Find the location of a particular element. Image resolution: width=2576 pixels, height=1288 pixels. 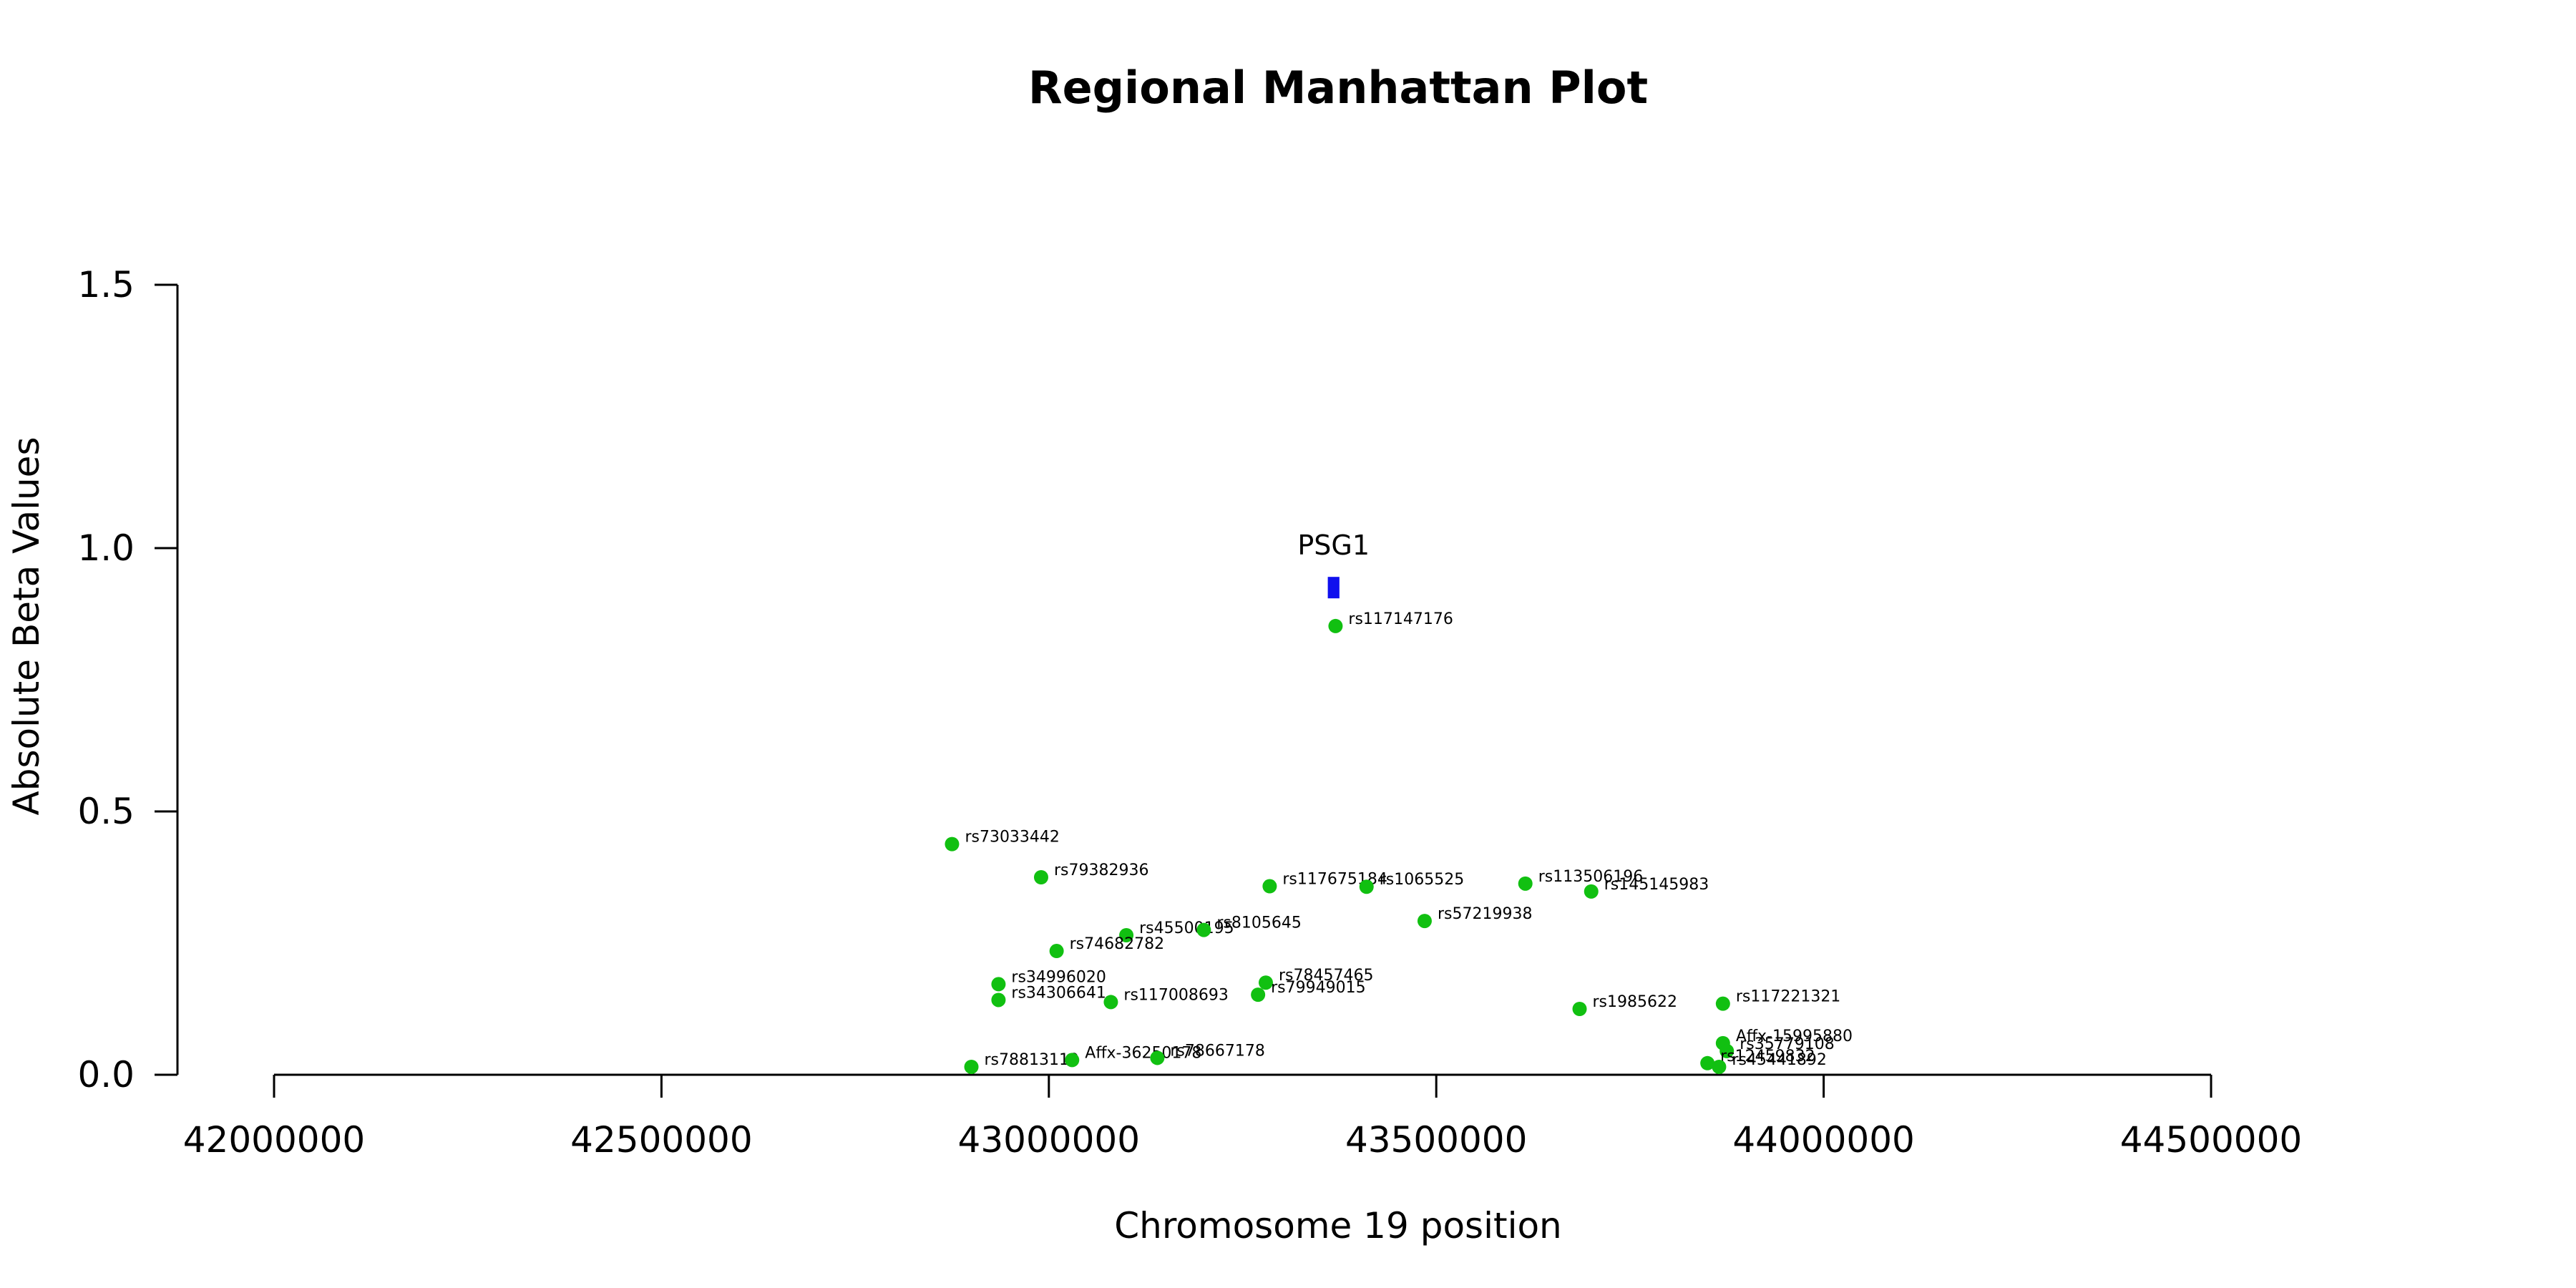

snp-label: rs74682782 is located at coordinates (1117, 944).